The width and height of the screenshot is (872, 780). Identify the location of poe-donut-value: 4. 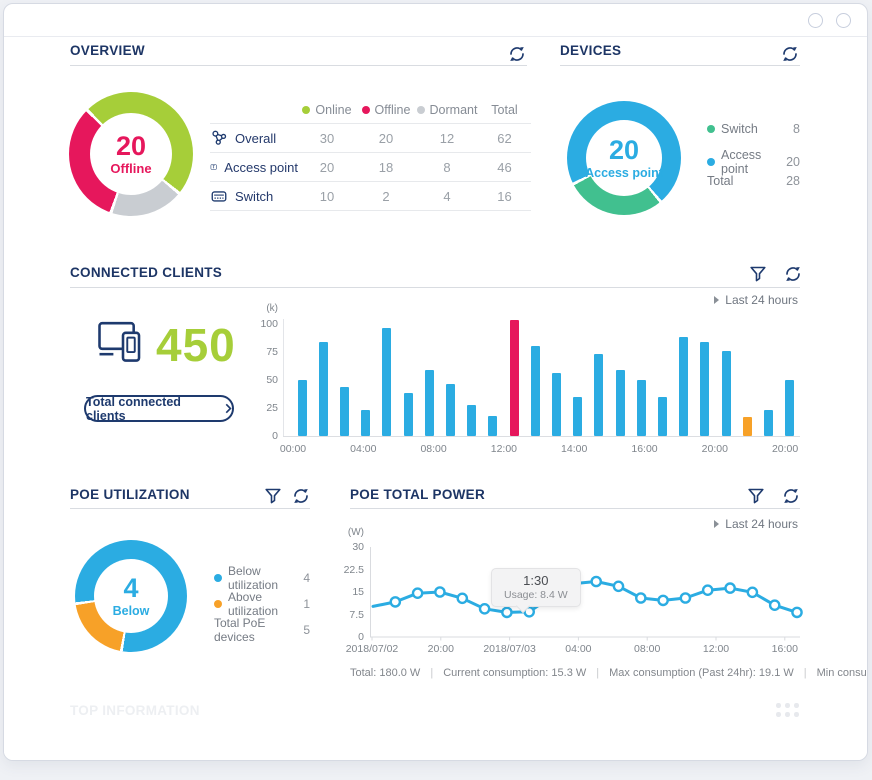
(131, 588).